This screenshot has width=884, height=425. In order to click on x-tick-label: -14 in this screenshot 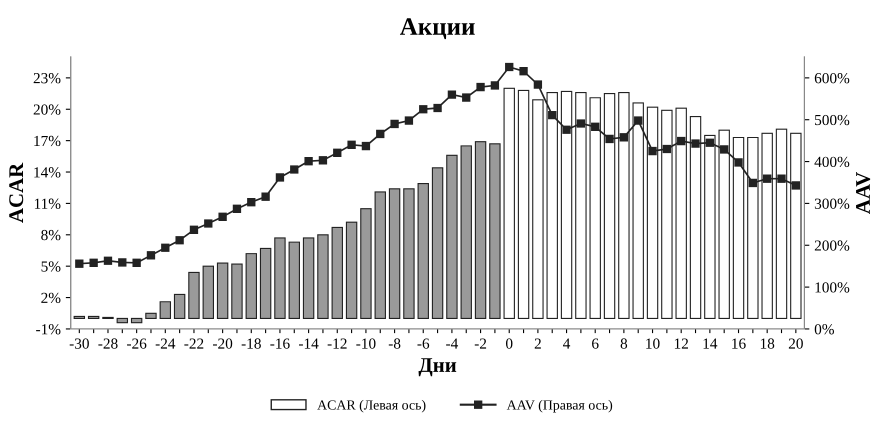, I will do `click(308, 343)`.